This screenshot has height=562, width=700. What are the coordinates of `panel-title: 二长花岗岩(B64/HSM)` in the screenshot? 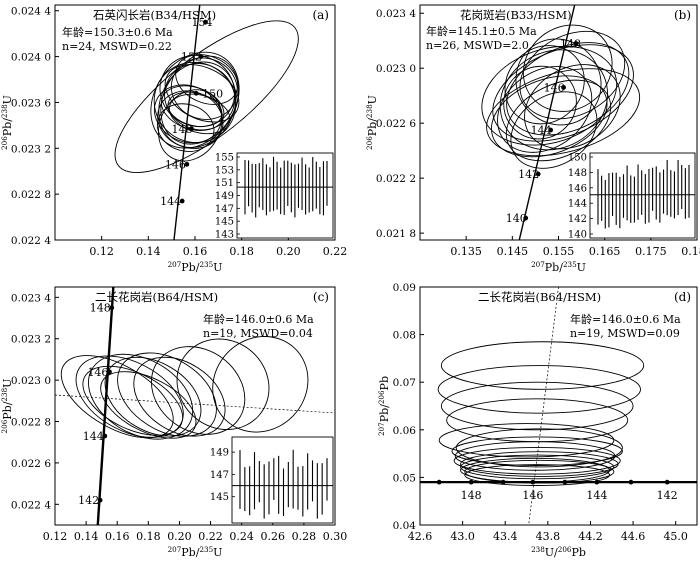 It's located at (539, 297).